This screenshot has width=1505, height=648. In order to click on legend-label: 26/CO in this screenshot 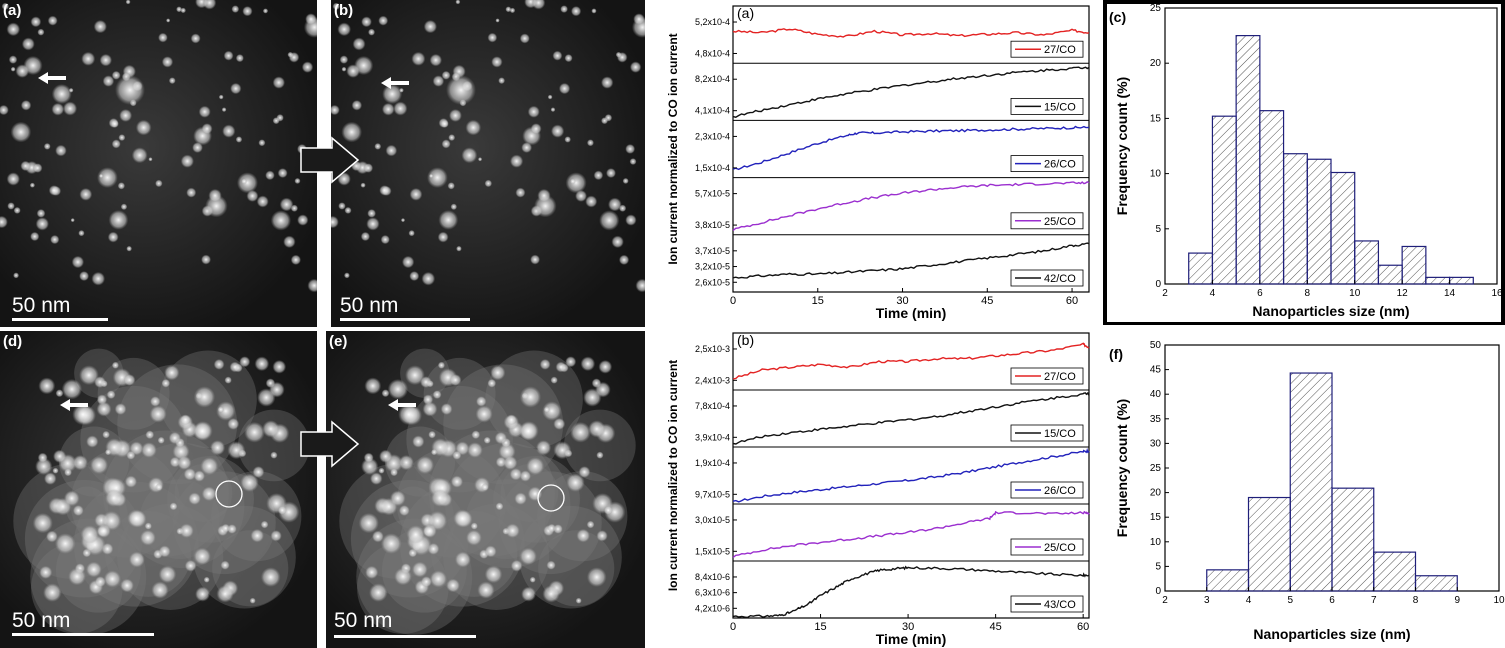, I will do `click(1060, 491)`.